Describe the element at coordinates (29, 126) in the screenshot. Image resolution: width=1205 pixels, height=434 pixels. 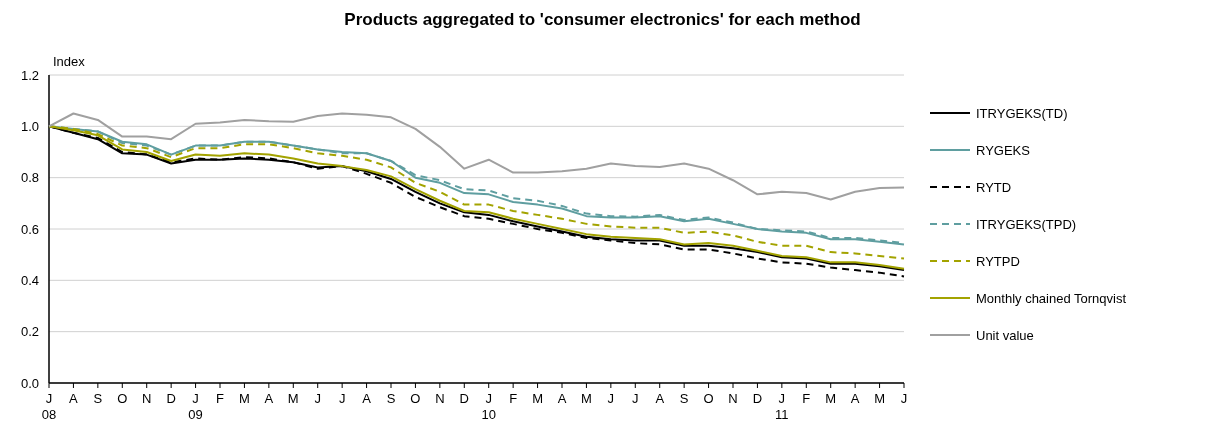
I see `y-tick-label: 1.0` at that location.